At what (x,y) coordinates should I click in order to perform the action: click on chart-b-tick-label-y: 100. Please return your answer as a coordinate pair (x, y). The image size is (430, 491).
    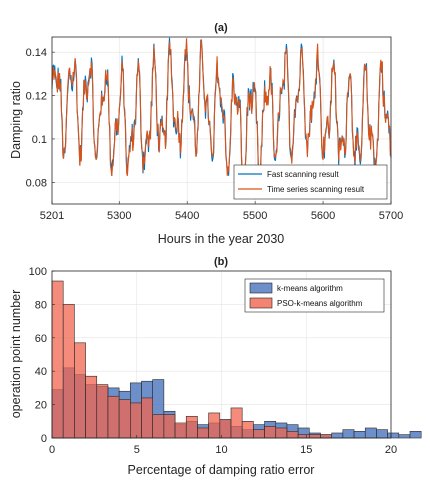
    Looking at the image, I should click on (38, 272).